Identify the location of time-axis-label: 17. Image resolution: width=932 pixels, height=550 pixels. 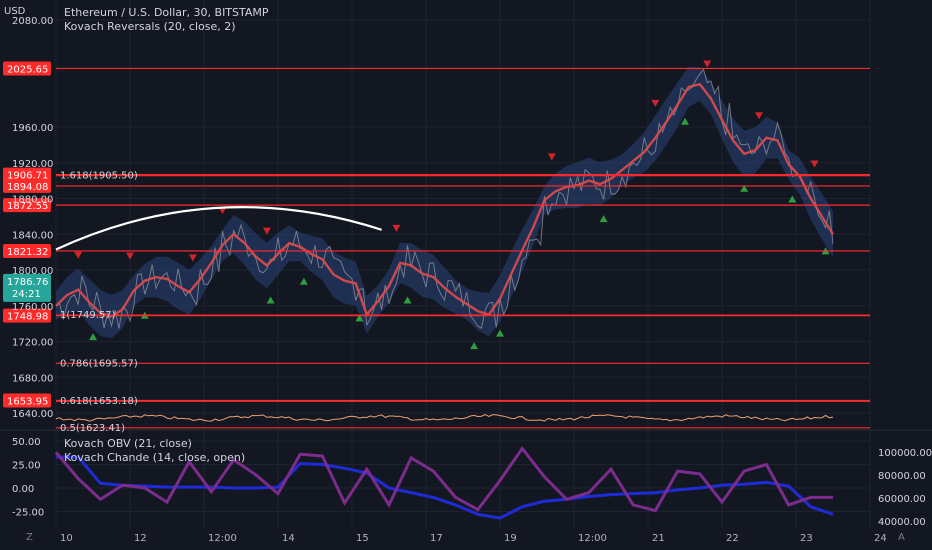
(436, 538).